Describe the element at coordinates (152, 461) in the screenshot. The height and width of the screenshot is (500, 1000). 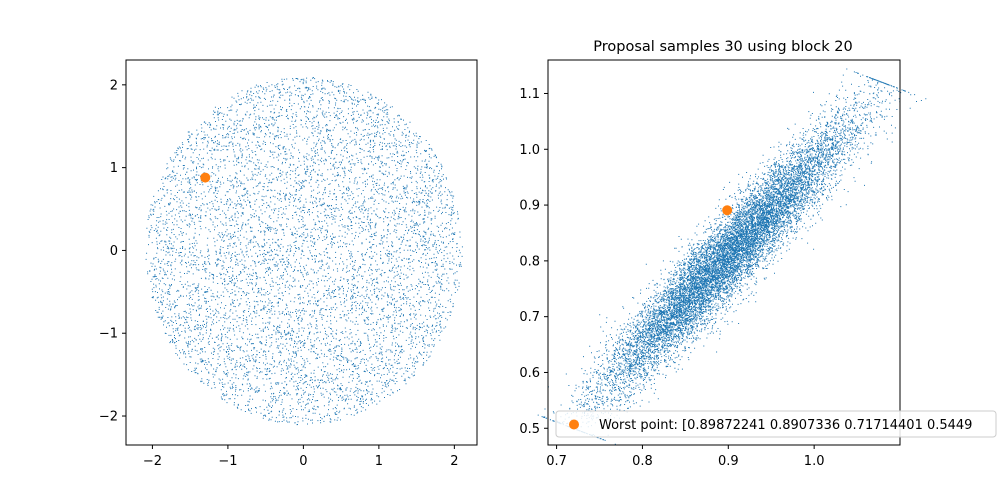
I see `x-tick-label: −2` at that location.